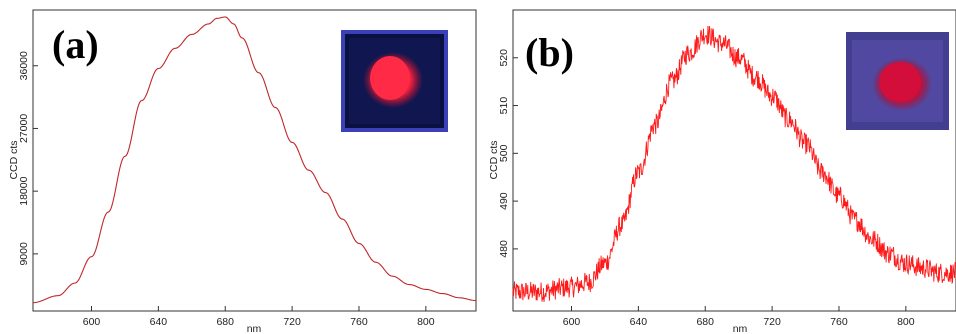 The width and height of the screenshot is (956, 334). I want to click on panel-b-x-ticks: 600 640 680 720 760 800, so click(739, 317).